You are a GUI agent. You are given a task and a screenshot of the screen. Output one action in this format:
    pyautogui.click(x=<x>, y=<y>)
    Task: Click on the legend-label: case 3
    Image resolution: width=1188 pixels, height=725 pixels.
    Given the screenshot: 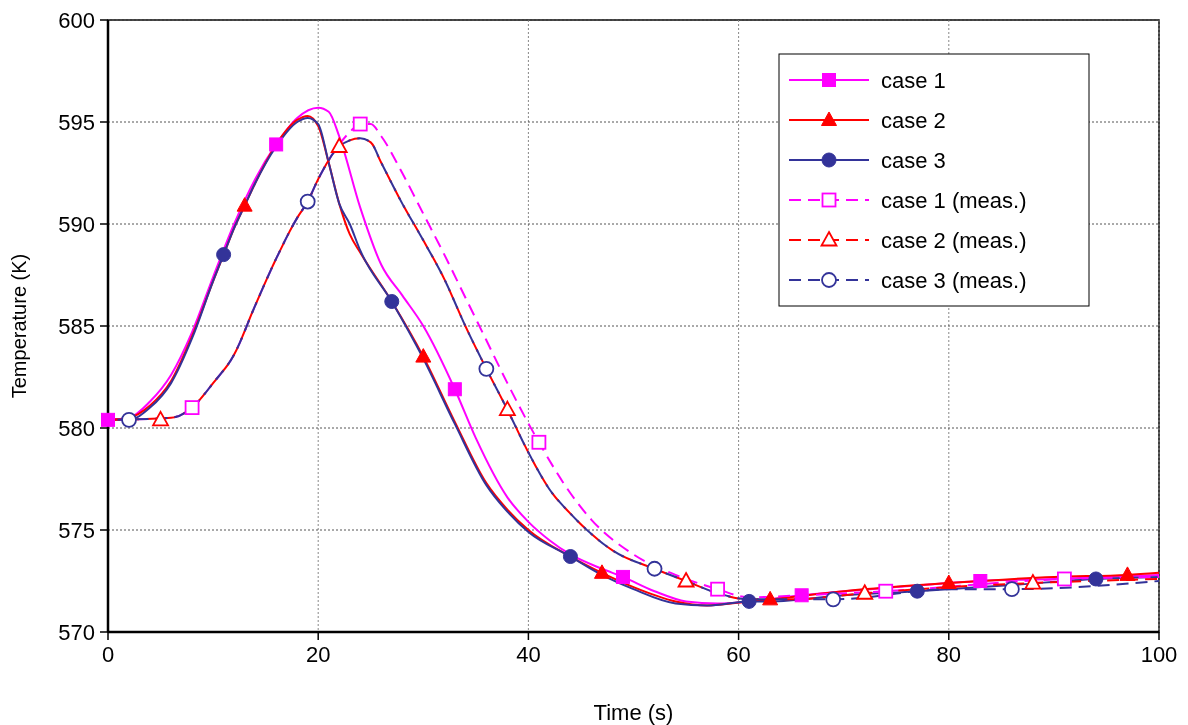 What is the action you would take?
    pyautogui.click(x=913, y=160)
    